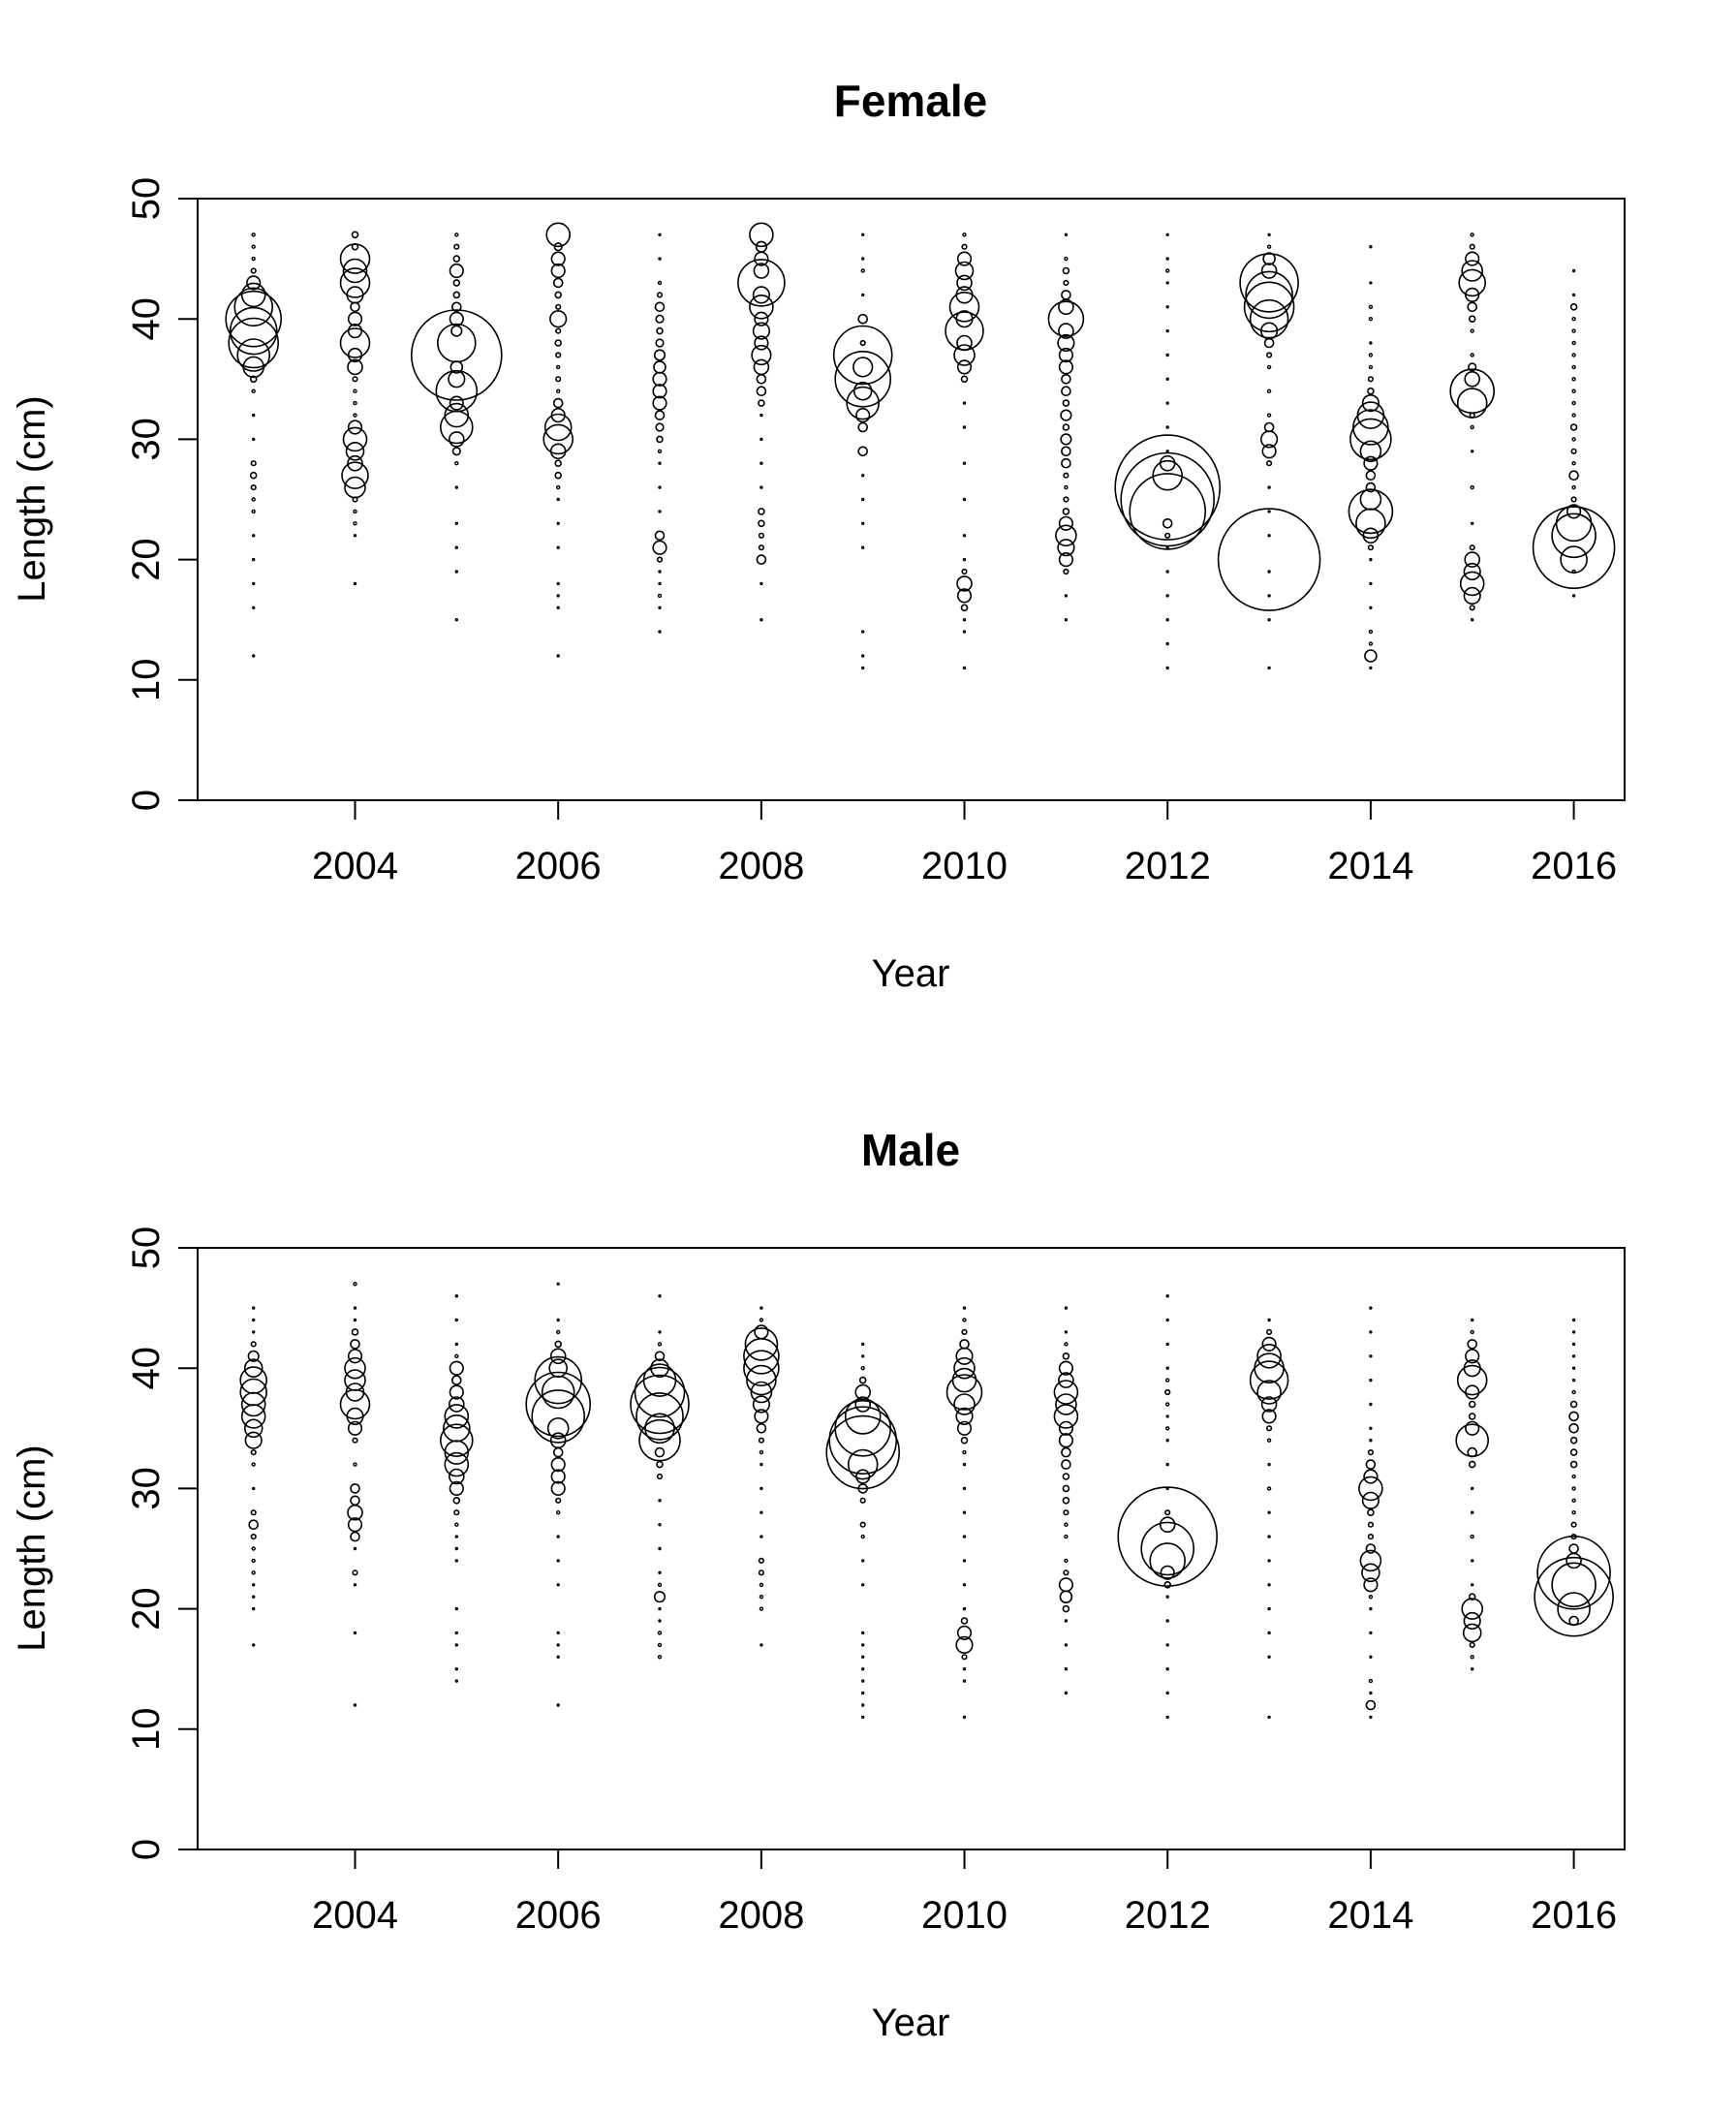  I want to click on y-tick-label: 10, so click(146, 1730).